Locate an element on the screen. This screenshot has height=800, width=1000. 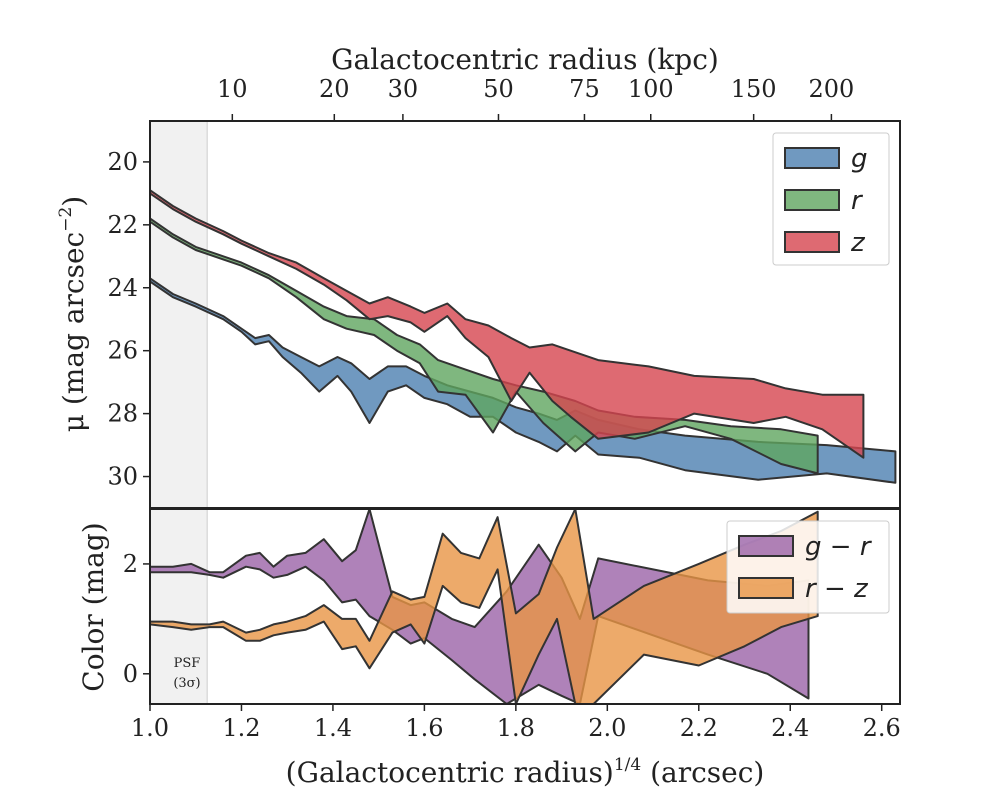
top-tick-label: 100 is located at coordinates (651, 89).